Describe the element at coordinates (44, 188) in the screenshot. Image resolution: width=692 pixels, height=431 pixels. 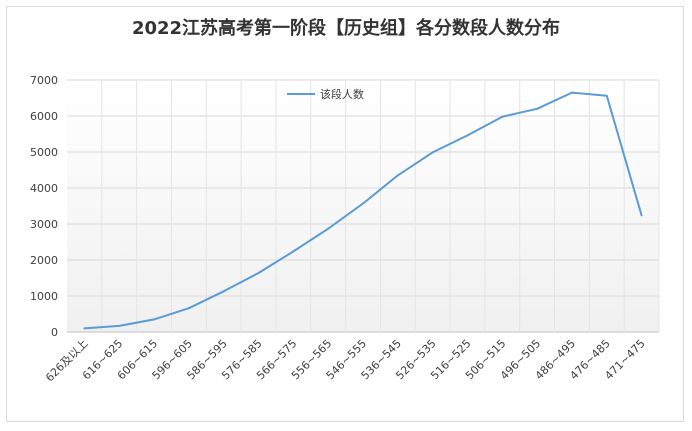
I see `y-tick-label: 4000` at that location.